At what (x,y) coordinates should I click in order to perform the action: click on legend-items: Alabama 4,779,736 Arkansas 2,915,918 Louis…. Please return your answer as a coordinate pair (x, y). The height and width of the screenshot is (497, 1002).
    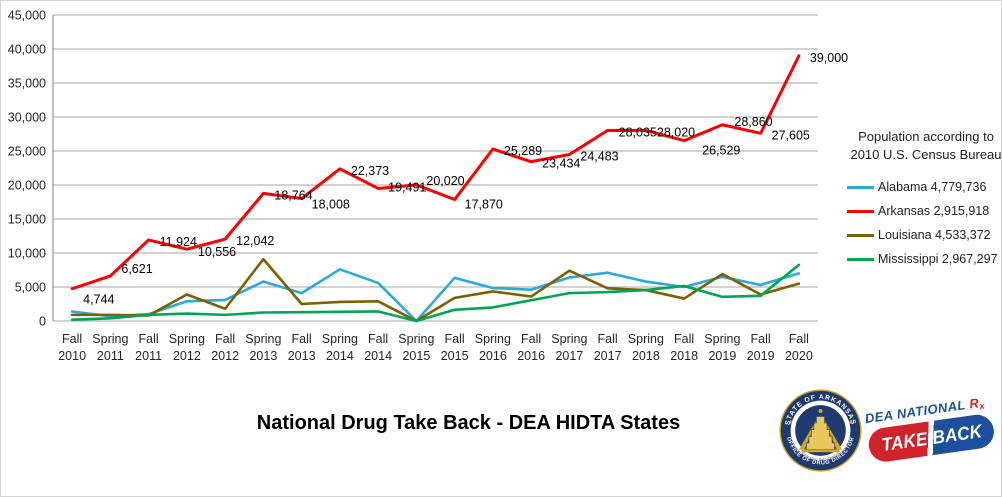
    Looking at the image, I should click on (924, 223).